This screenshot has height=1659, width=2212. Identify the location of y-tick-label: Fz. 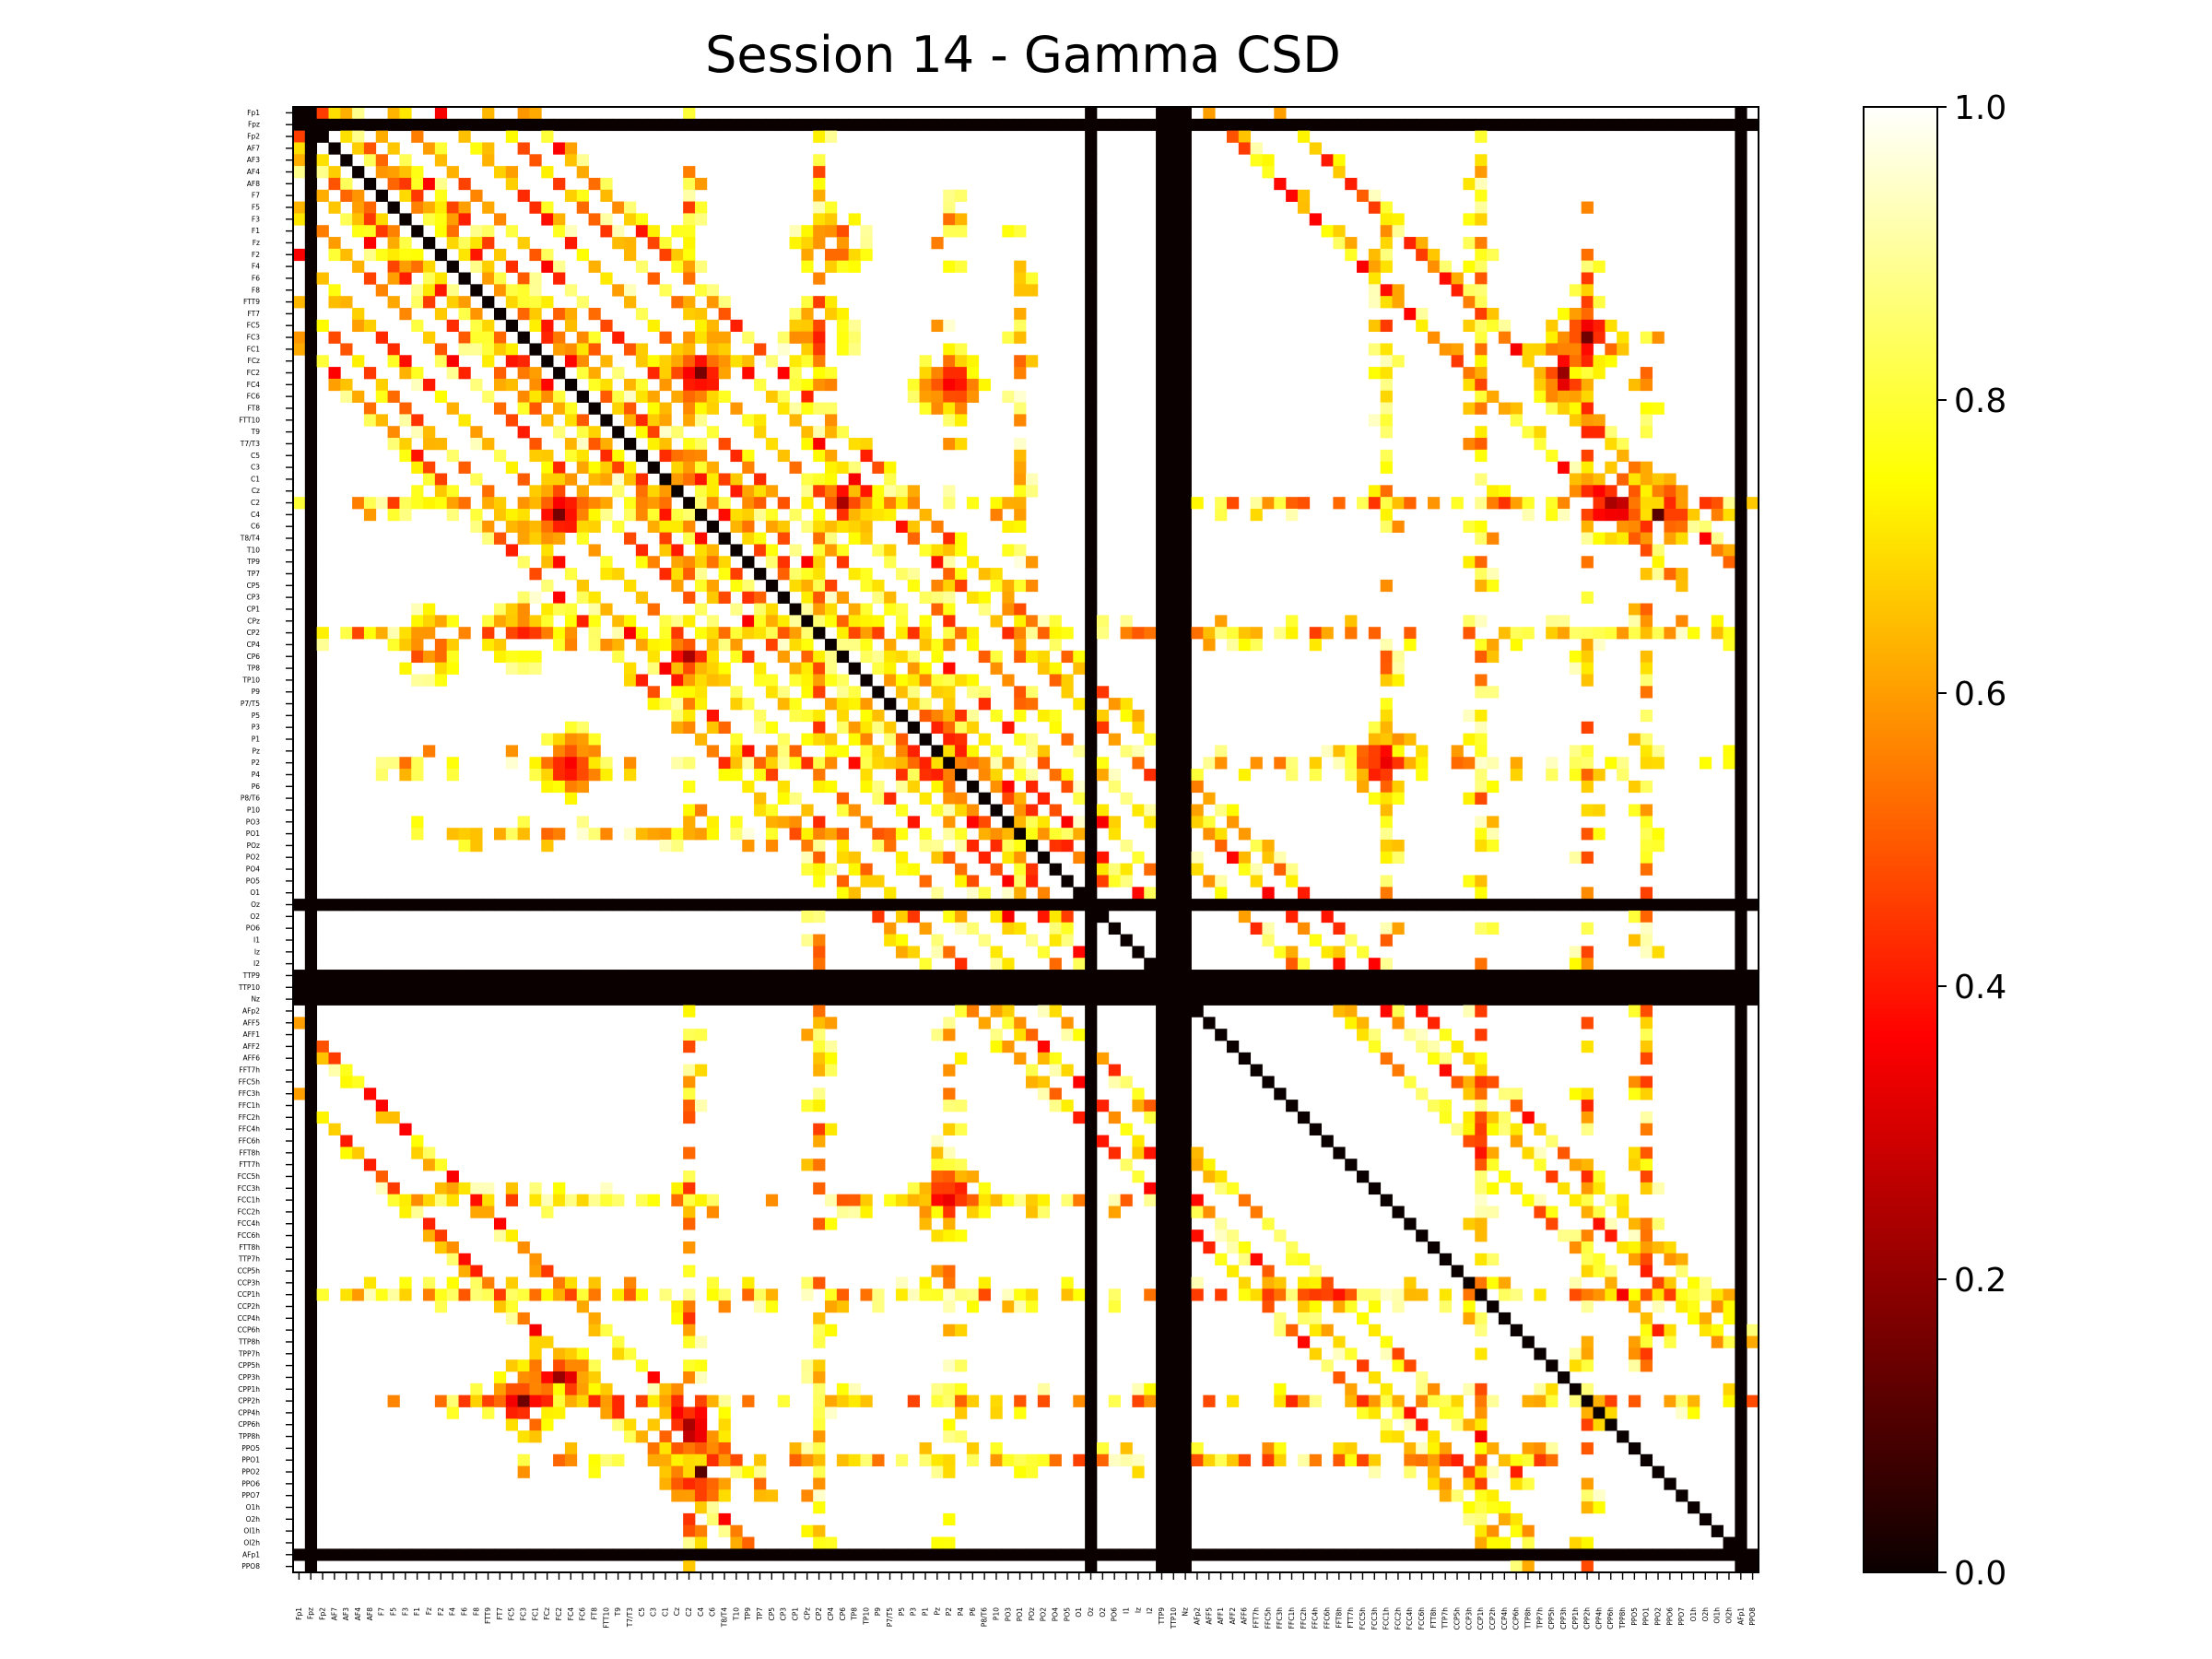
(256, 243).